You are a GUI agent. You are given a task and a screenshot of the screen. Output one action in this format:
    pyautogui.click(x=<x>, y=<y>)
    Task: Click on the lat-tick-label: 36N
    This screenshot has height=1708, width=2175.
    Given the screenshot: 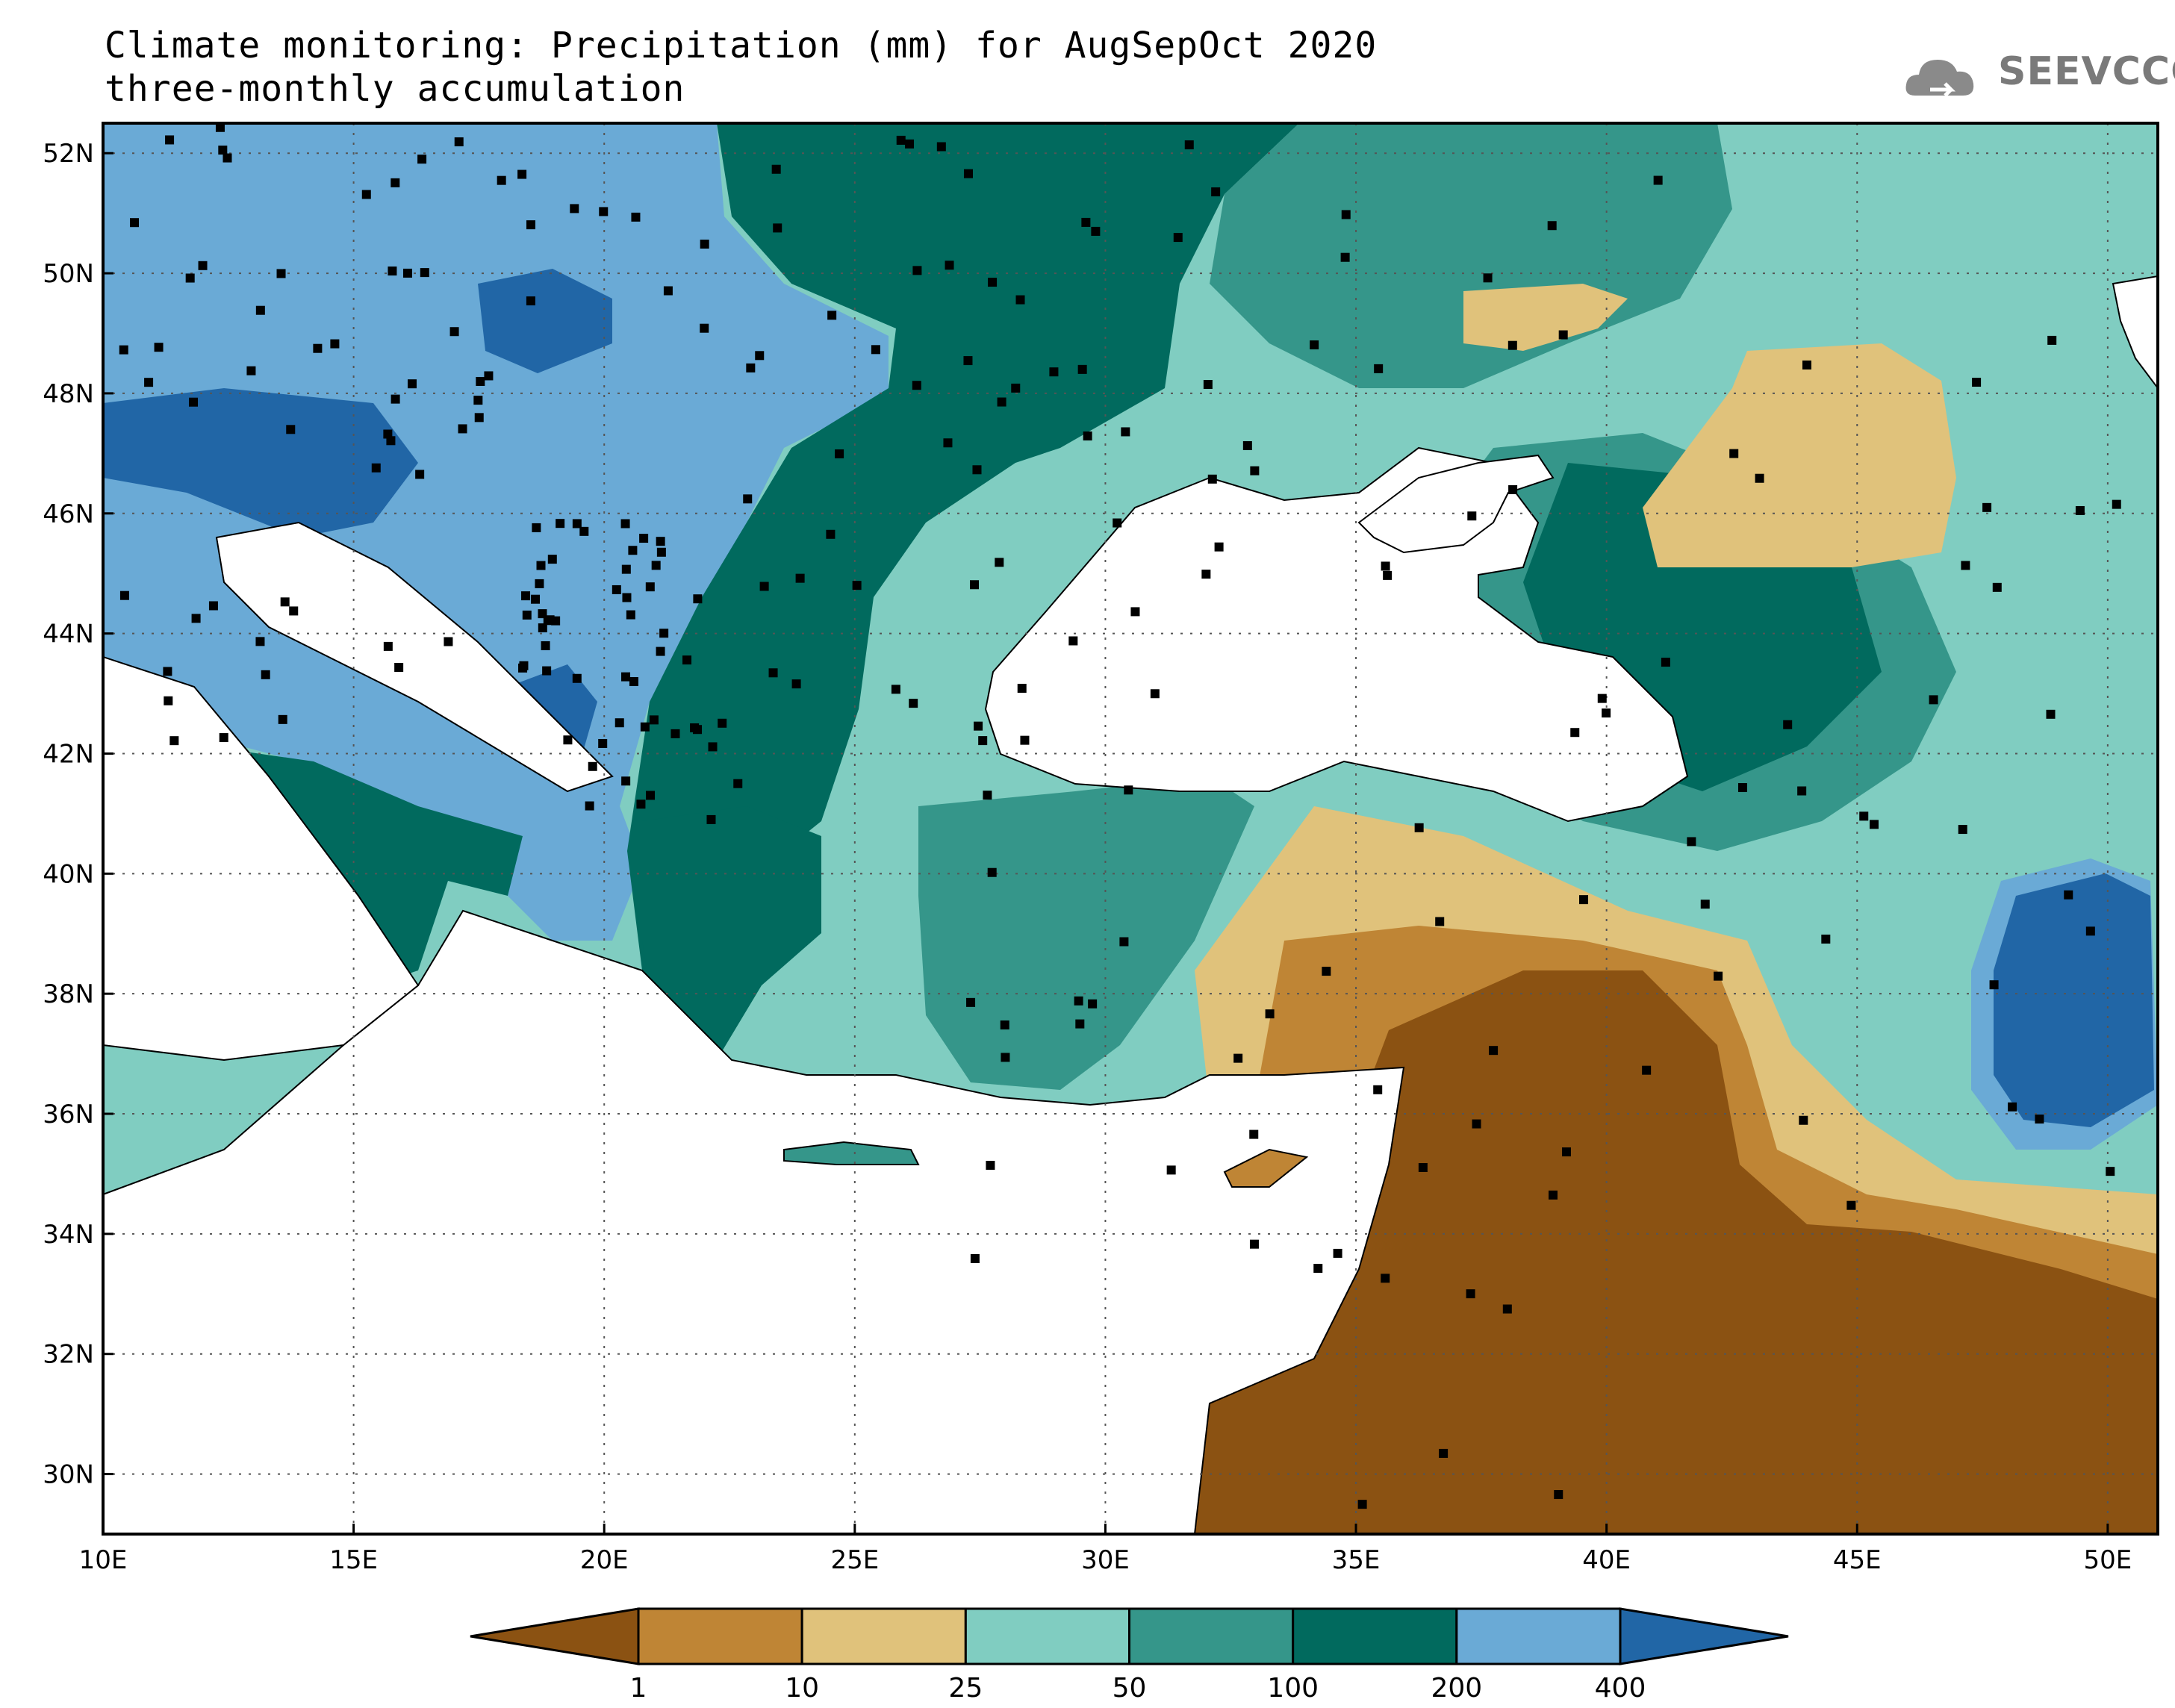 What is the action you would take?
    pyautogui.click(x=68, y=1114)
    